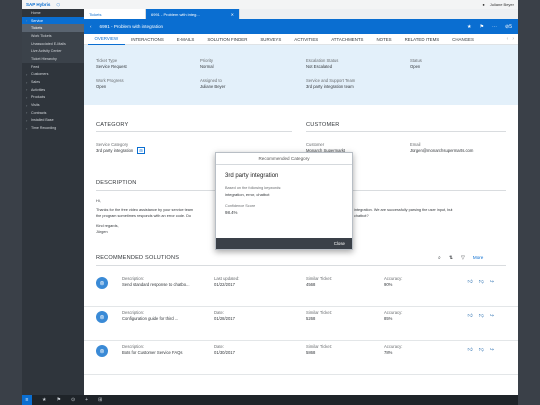 This screenshot has width=540, height=405. What do you see at coordinates (315, 144) in the screenshot?
I see `field-label: Customer` at bounding box center [315, 144].